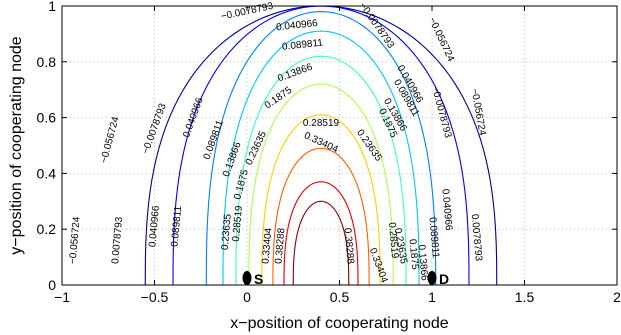 The image size is (621, 335). Describe the element at coordinates (432, 297) in the screenshot. I see `x-tick-label: 1` at that location.